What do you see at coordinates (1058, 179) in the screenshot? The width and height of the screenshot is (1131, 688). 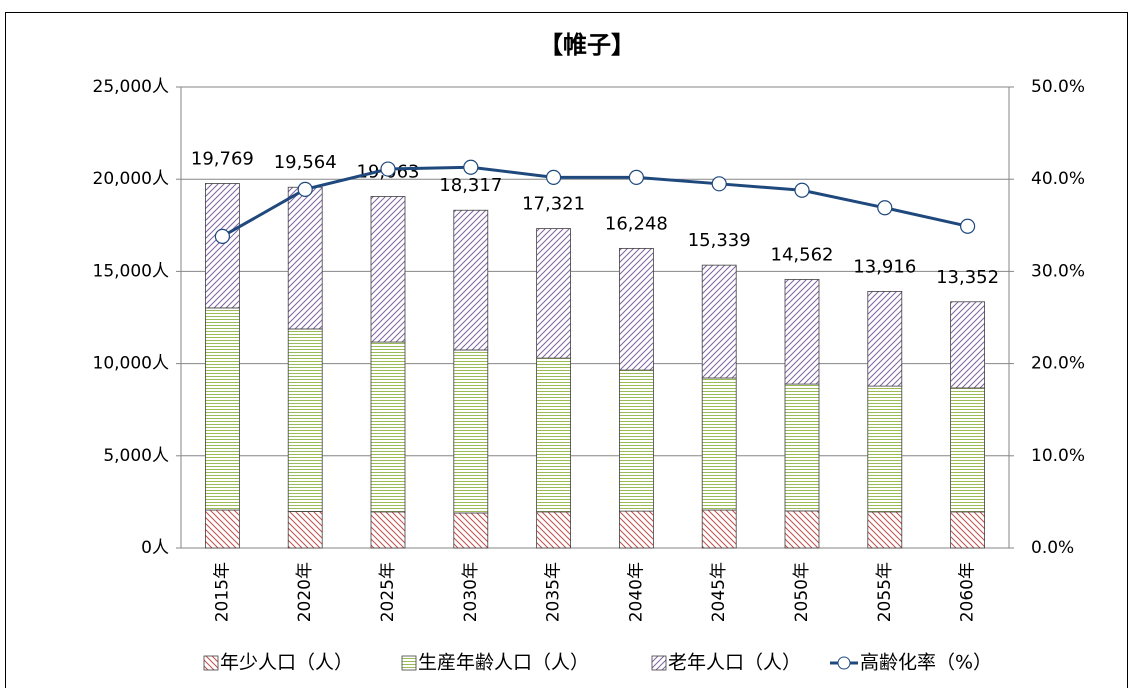 I see `y2-tick-label: 40.0%` at bounding box center [1058, 179].